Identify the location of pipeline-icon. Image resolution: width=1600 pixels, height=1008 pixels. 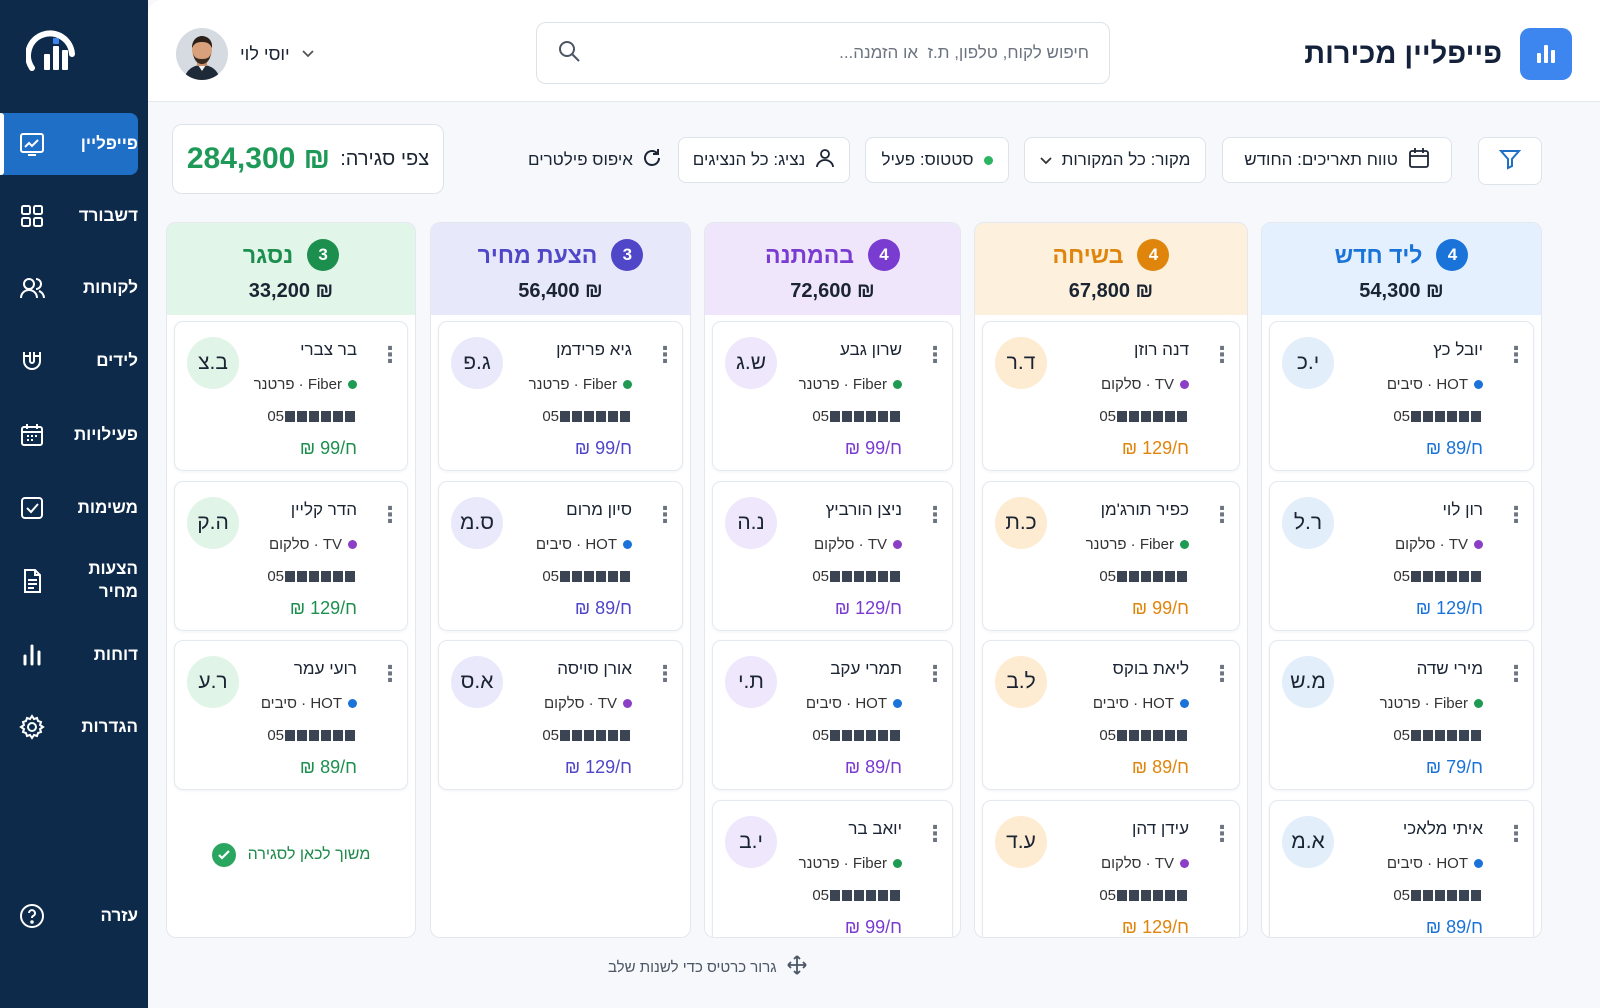
(31, 144).